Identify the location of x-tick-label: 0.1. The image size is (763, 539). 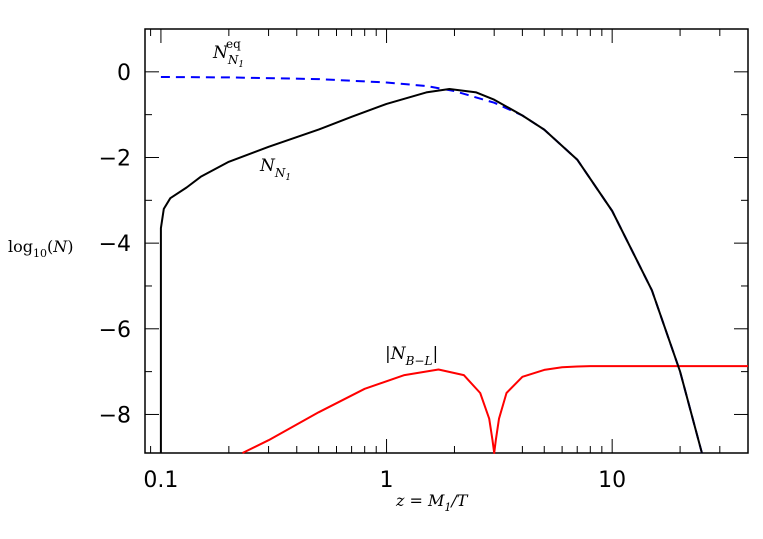
(160, 480).